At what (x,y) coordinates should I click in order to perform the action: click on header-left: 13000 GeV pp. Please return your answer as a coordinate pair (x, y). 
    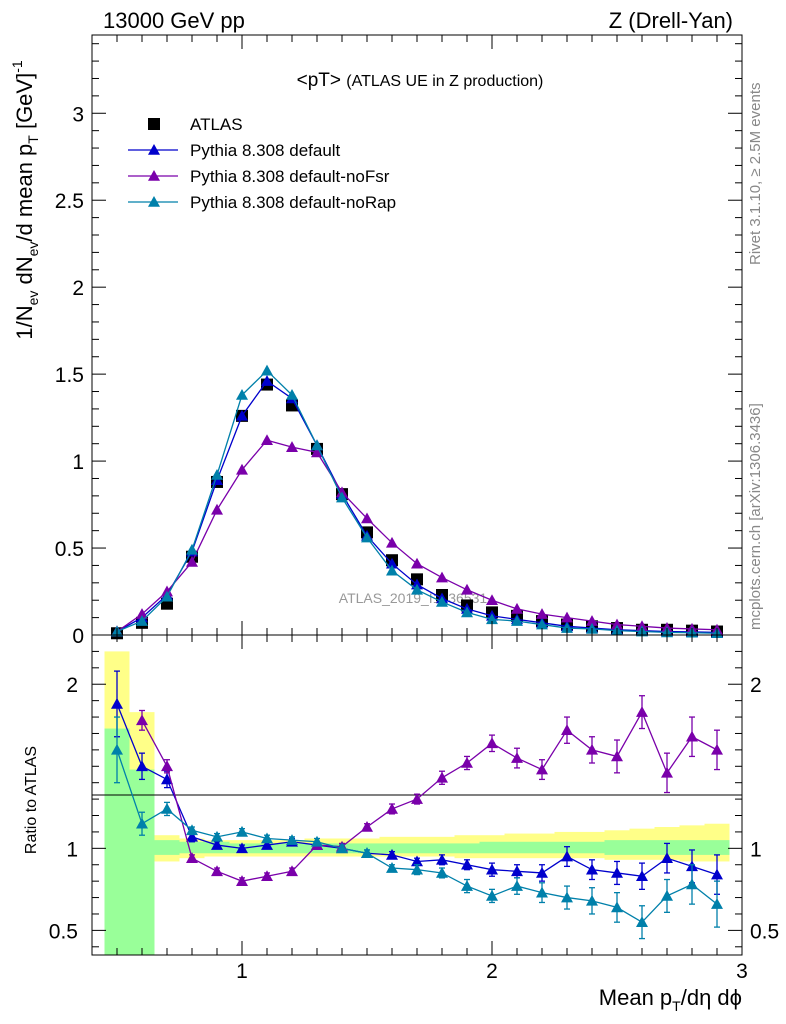
    Looking at the image, I should click on (174, 20).